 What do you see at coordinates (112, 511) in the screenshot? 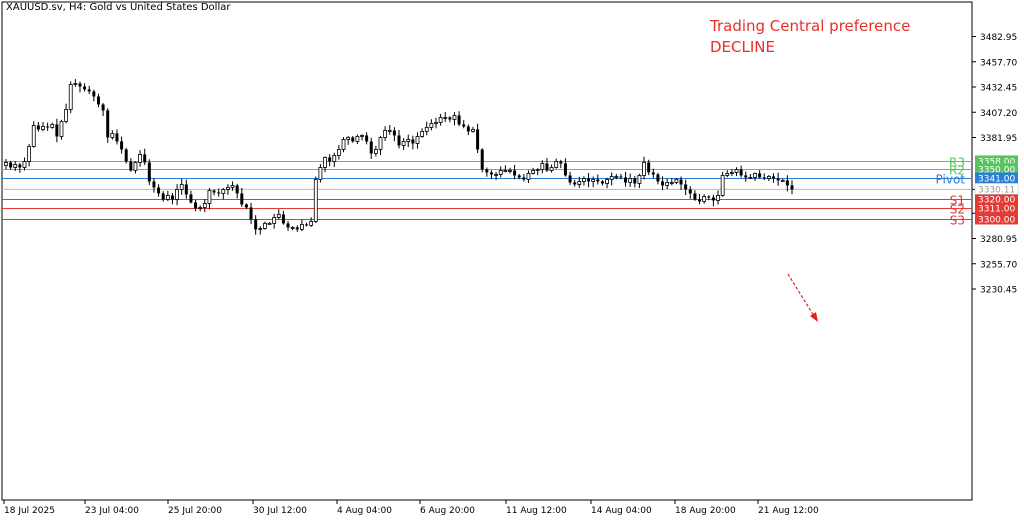
I see `x-tick-label: 23 Jul 04:00` at bounding box center [112, 511].